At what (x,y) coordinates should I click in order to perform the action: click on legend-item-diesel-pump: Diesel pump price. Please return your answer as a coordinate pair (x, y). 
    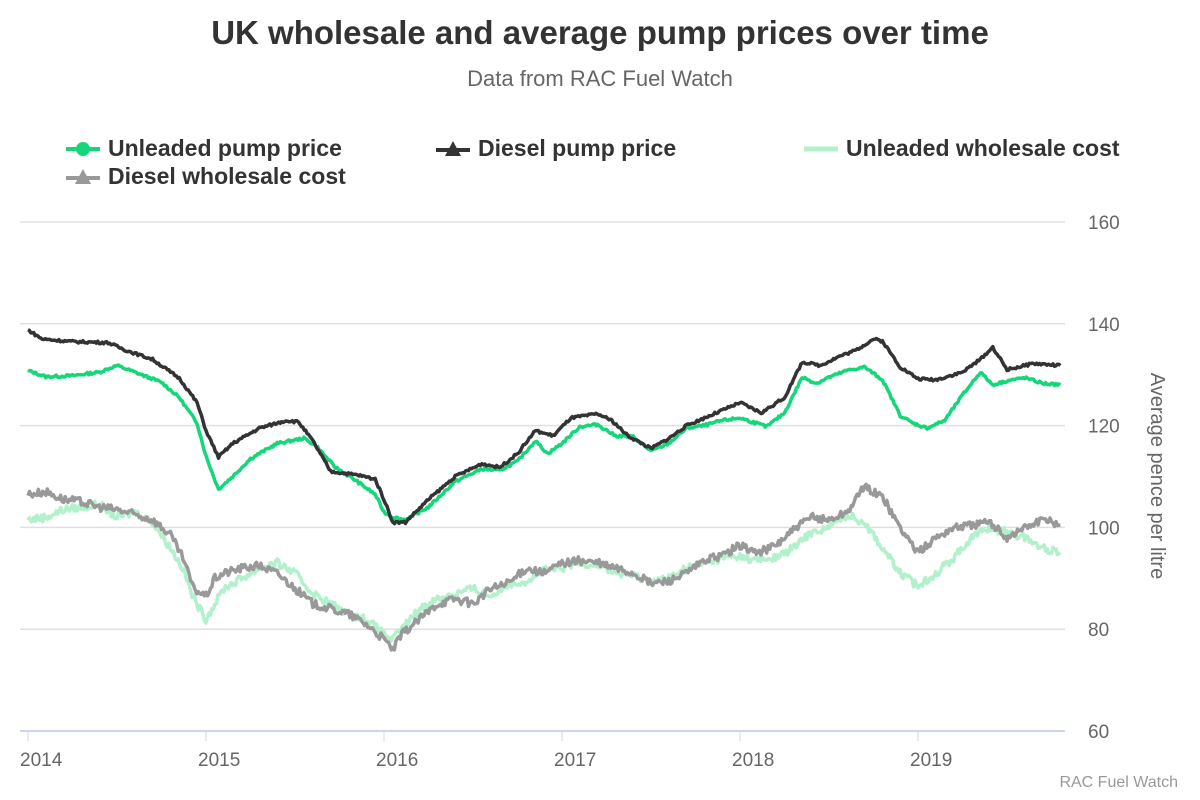
    Looking at the image, I should click on (556, 148).